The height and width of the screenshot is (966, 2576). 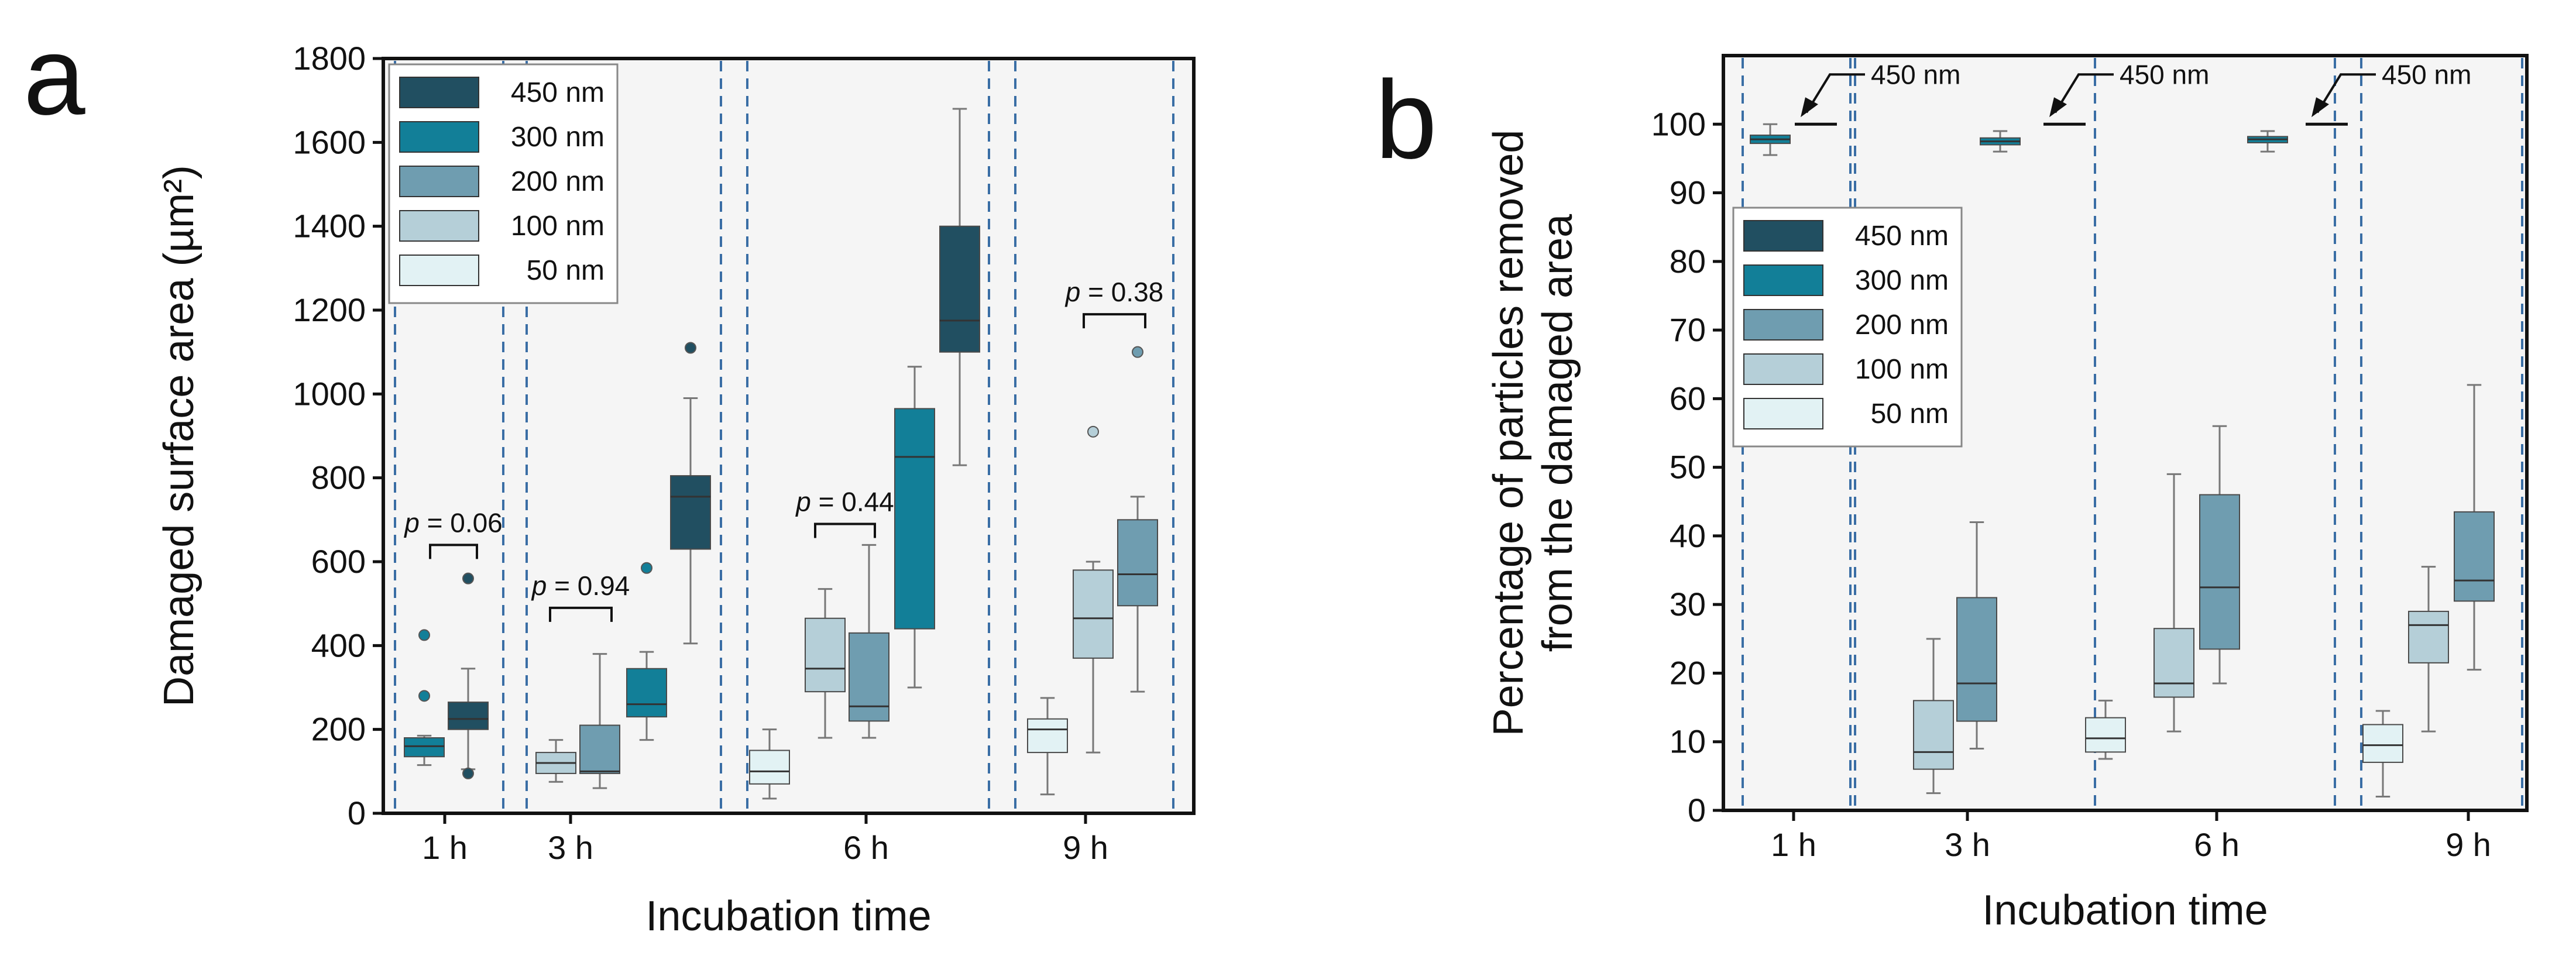 What do you see at coordinates (329, 226) in the screenshot?
I see `y-tick-label-1400: 1400` at bounding box center [329, 226].